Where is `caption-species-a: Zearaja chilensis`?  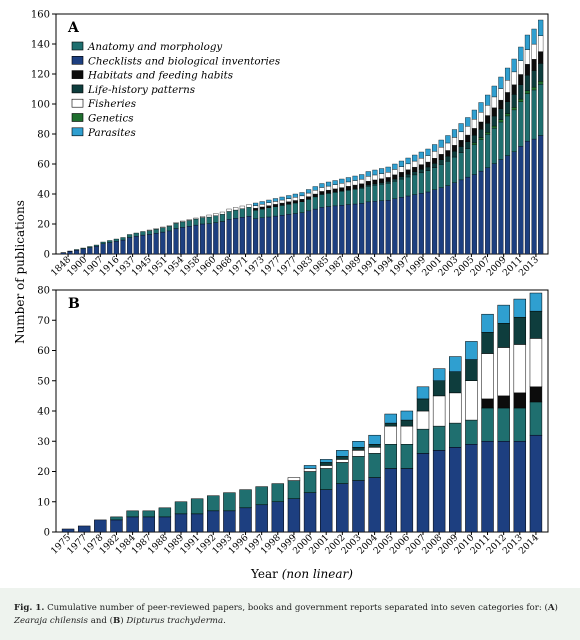 caption-species-a: Zearaja chilensis is located at coordinates (51, 621).